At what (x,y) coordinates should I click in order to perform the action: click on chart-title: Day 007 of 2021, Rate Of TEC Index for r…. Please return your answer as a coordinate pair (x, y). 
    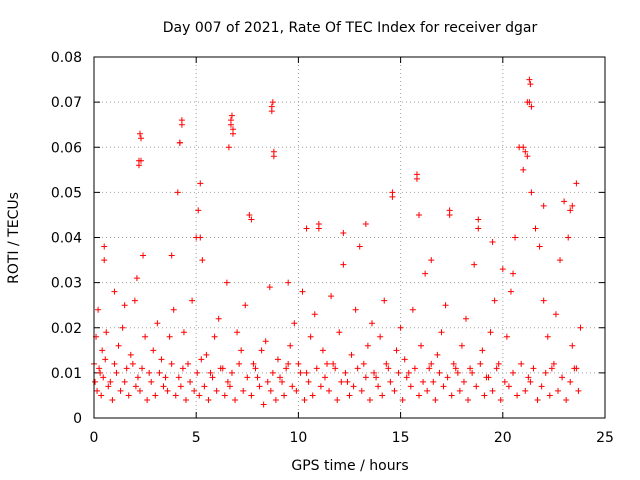
    Looking at the image, I should click on (350, 28).